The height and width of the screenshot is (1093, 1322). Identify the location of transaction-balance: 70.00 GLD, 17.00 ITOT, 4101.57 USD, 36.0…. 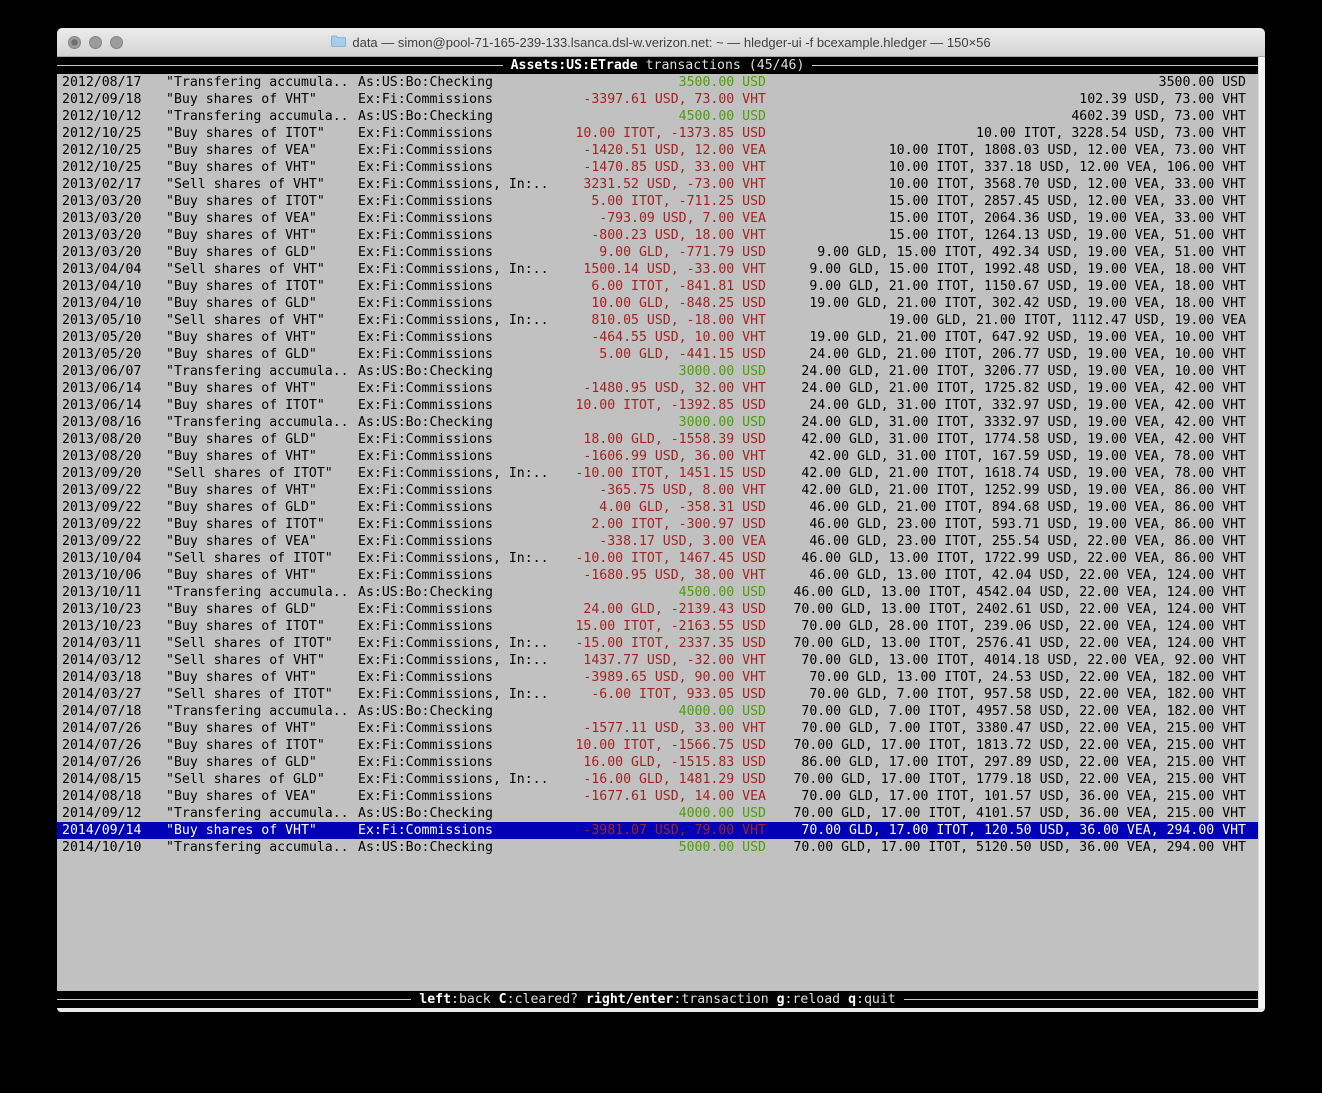
(1019, 813).